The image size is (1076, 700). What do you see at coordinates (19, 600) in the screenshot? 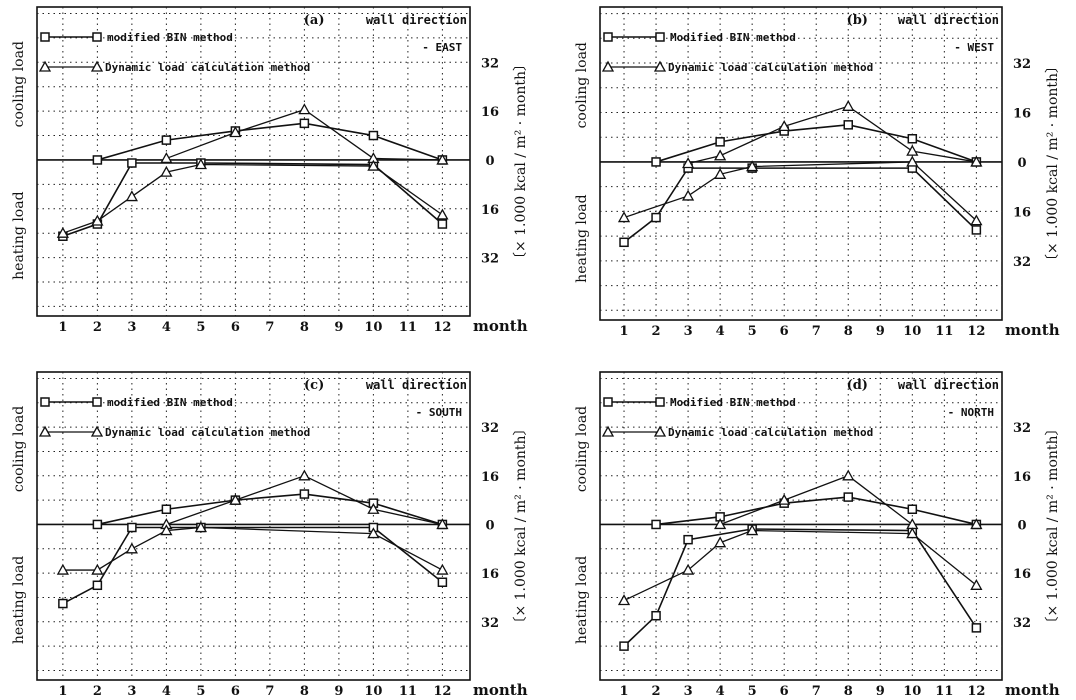
I see `heating-load-label: heating load` at bounding box center [19, 600].